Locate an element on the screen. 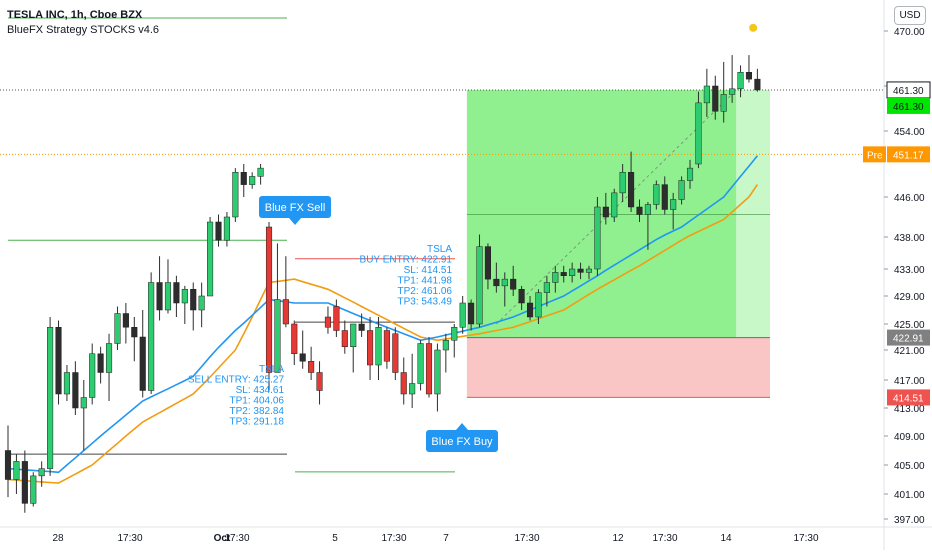 The height and width of the screenshot is (555, 932). stop-price-tag-bg is located at coordinates (908, 397).